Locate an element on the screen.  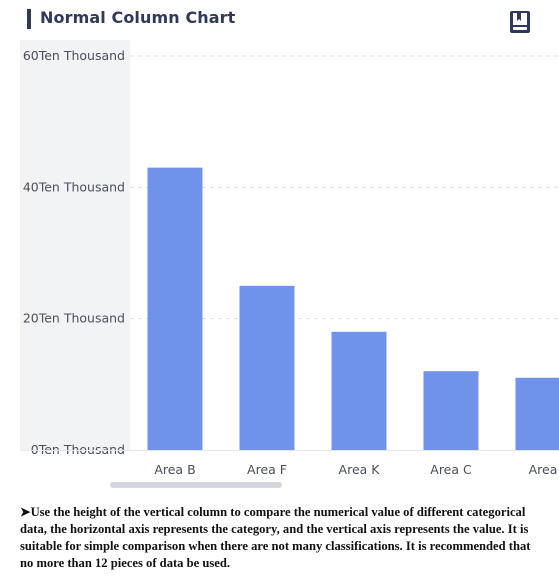
y-tick-label: 20Ten Thousand is located at coordinates (74, 318).